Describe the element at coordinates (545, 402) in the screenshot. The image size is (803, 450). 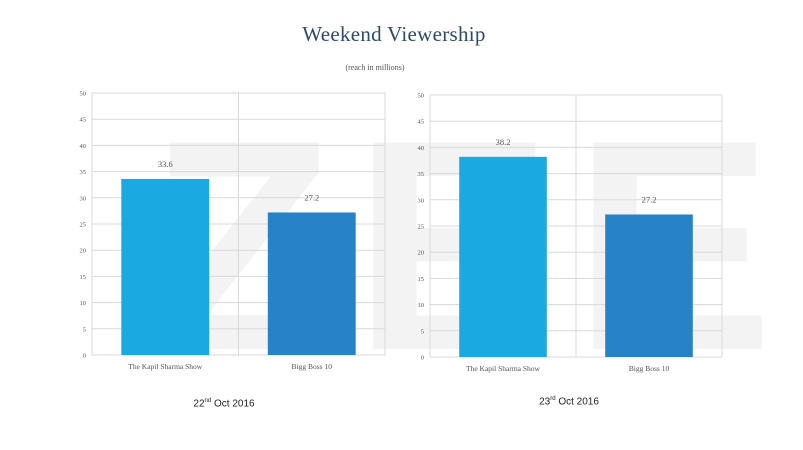
I see `caption-day: 23` at that location.